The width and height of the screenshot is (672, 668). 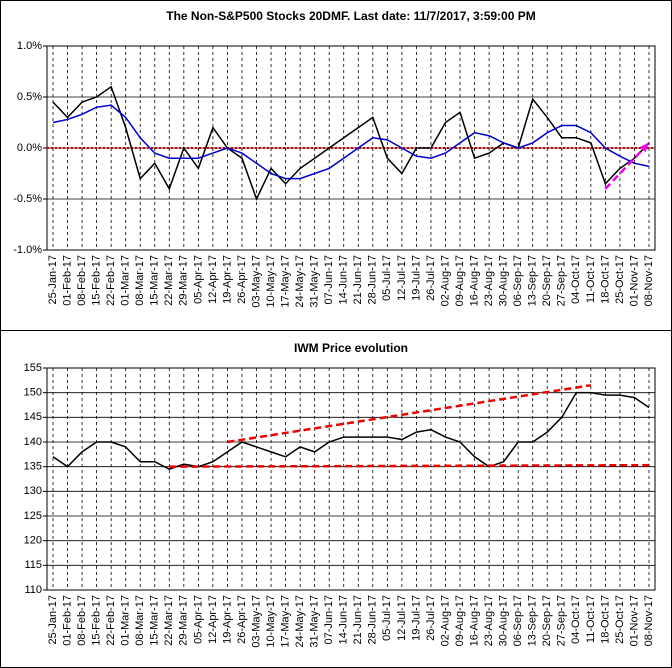 What do you see at coordinates (33, 565) in the screenshot?
I see `y-tick-label: 115` at bounding box center [33, 565].